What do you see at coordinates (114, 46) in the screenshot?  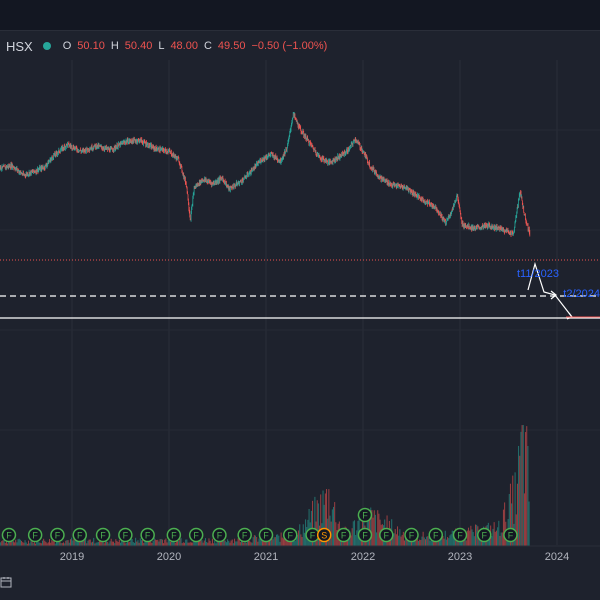 I see `high-label: H` at bounding box center [114, 46].